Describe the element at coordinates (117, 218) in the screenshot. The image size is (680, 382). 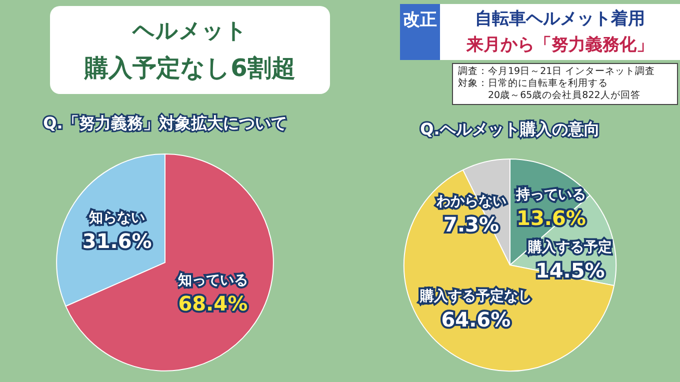
I see `slice-label: 知らない` at that location.